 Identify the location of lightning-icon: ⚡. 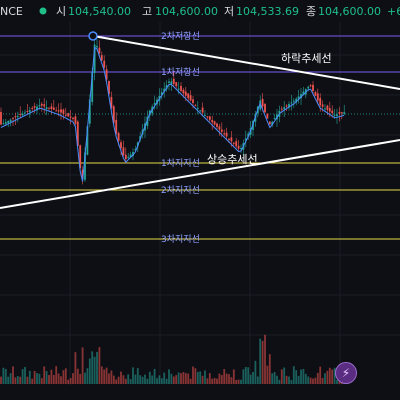
(346, 373).